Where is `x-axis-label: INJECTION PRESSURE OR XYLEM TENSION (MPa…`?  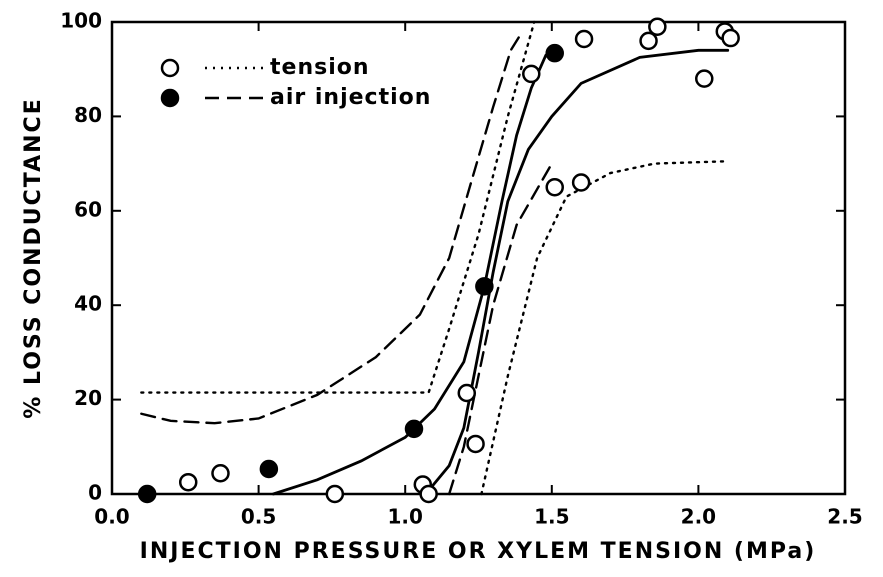
x-axis-label: INJECTION PRESSURE OR XYLEM TENSION (MPa… is located at coordinates (478, 551).